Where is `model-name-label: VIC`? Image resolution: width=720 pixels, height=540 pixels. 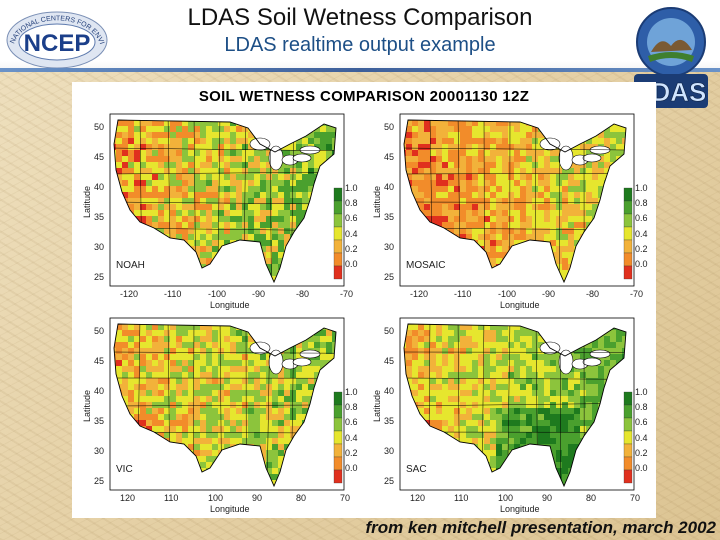
model-name-label: VIC is located at coordinates (124, 469).